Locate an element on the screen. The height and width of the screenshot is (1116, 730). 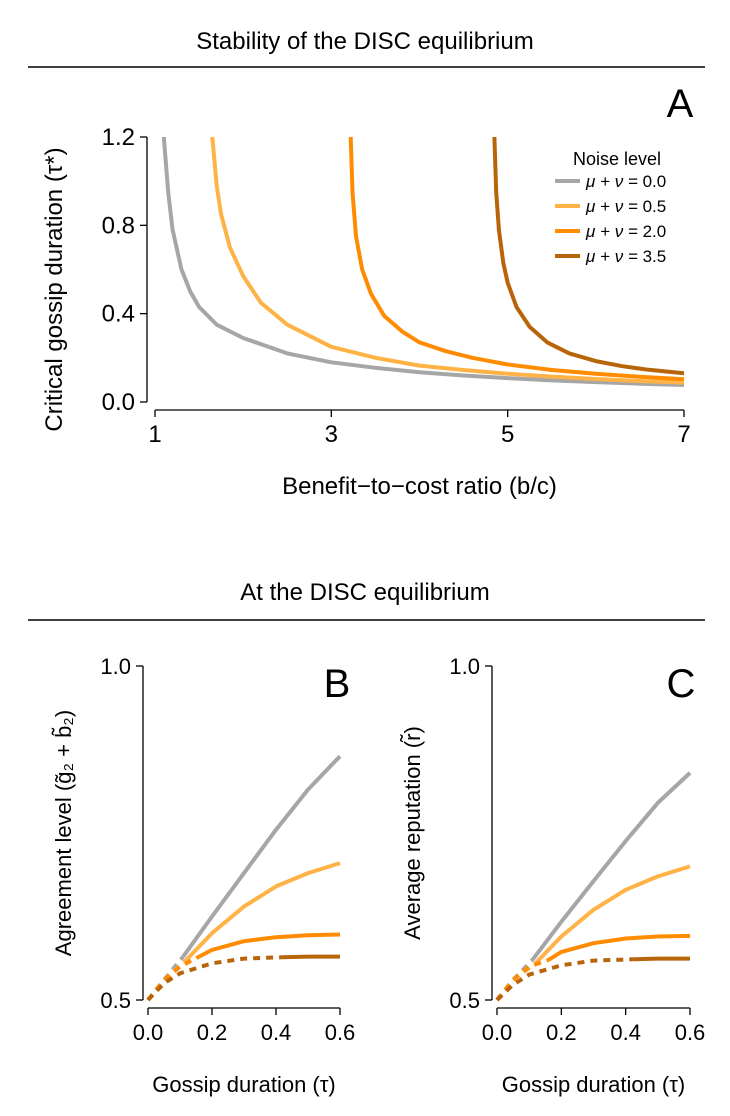
x-tick-label: 1 is located at coordinates (154, 434).